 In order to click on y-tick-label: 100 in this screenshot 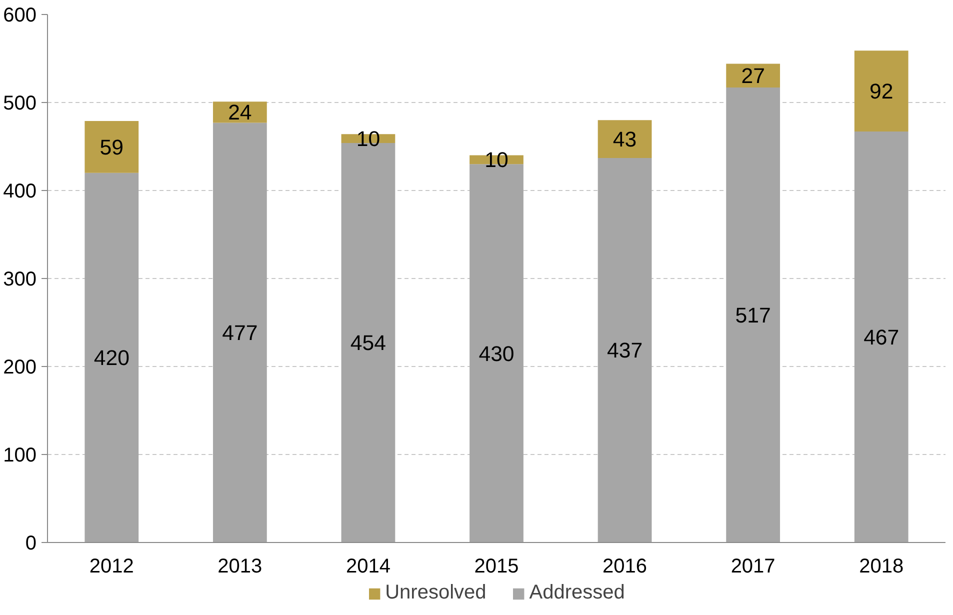, I will do `click(20, 455)`.